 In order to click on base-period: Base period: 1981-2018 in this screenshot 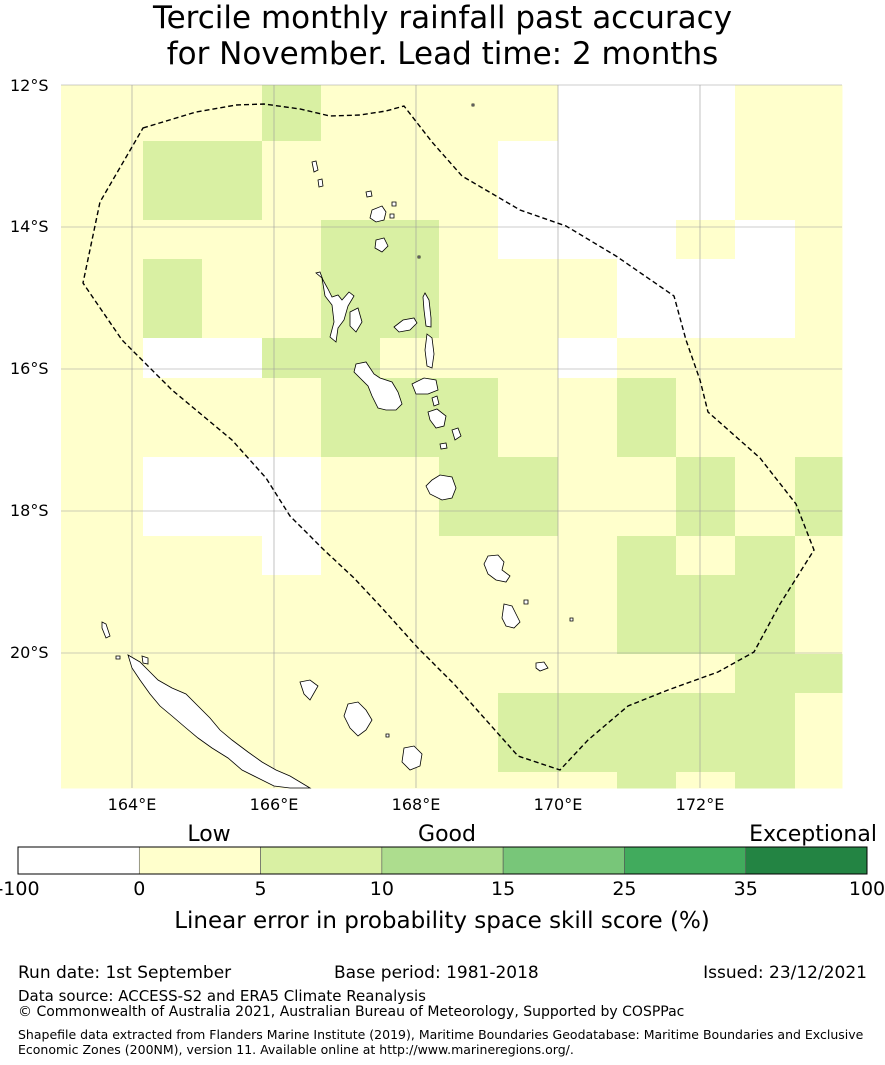, I will do `click(436, 973)`.